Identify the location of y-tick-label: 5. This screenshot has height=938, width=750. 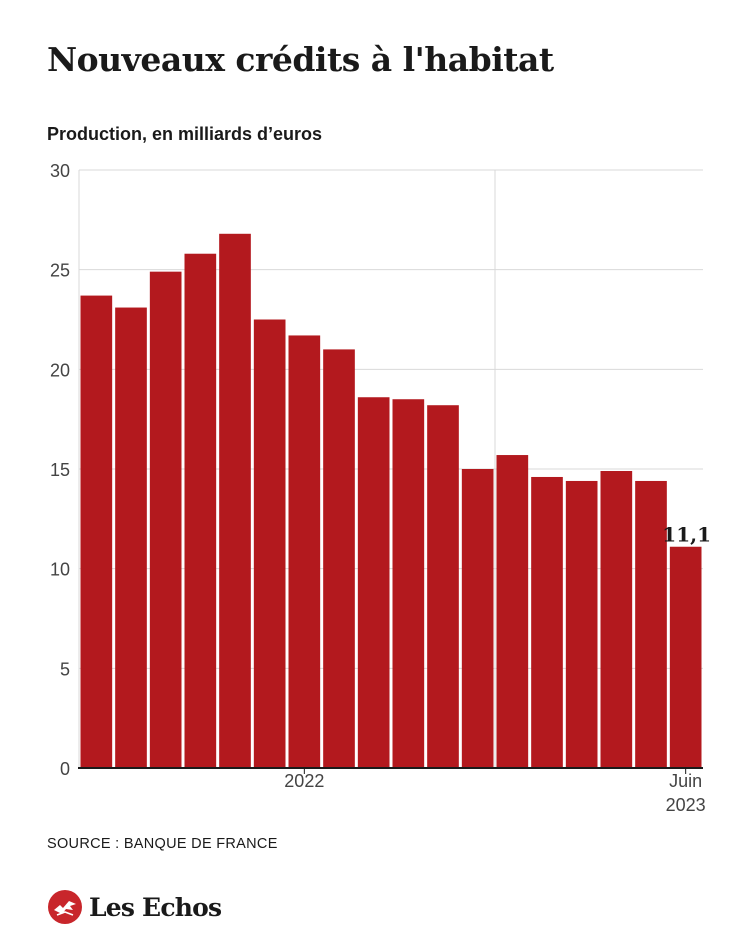
(65, 669).